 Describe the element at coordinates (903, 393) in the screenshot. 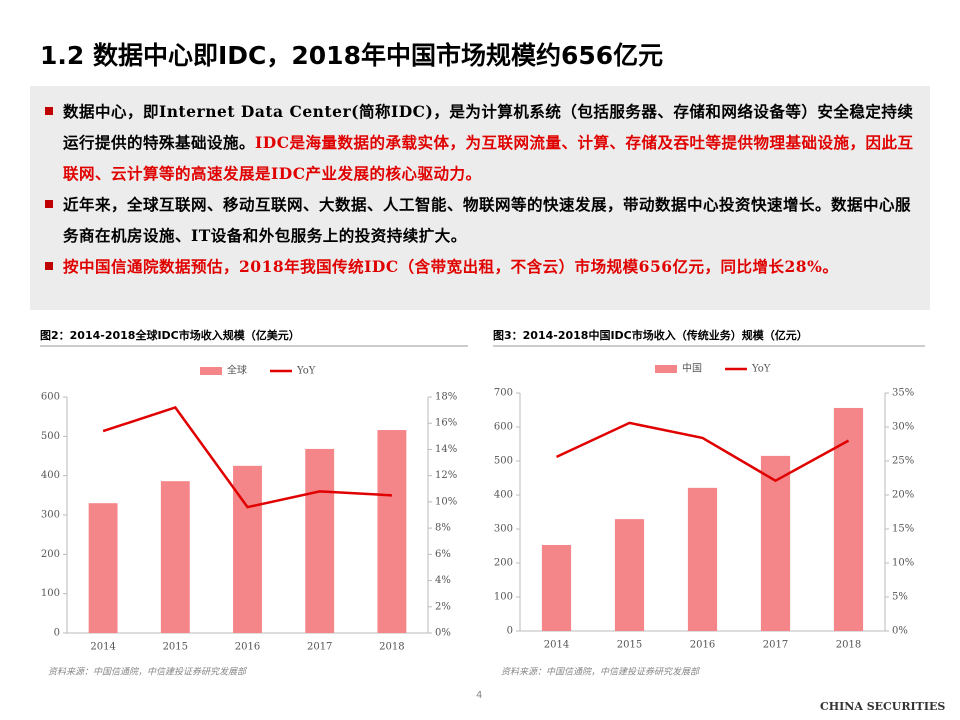

I see `y2-tick-label: 35%` at that location.